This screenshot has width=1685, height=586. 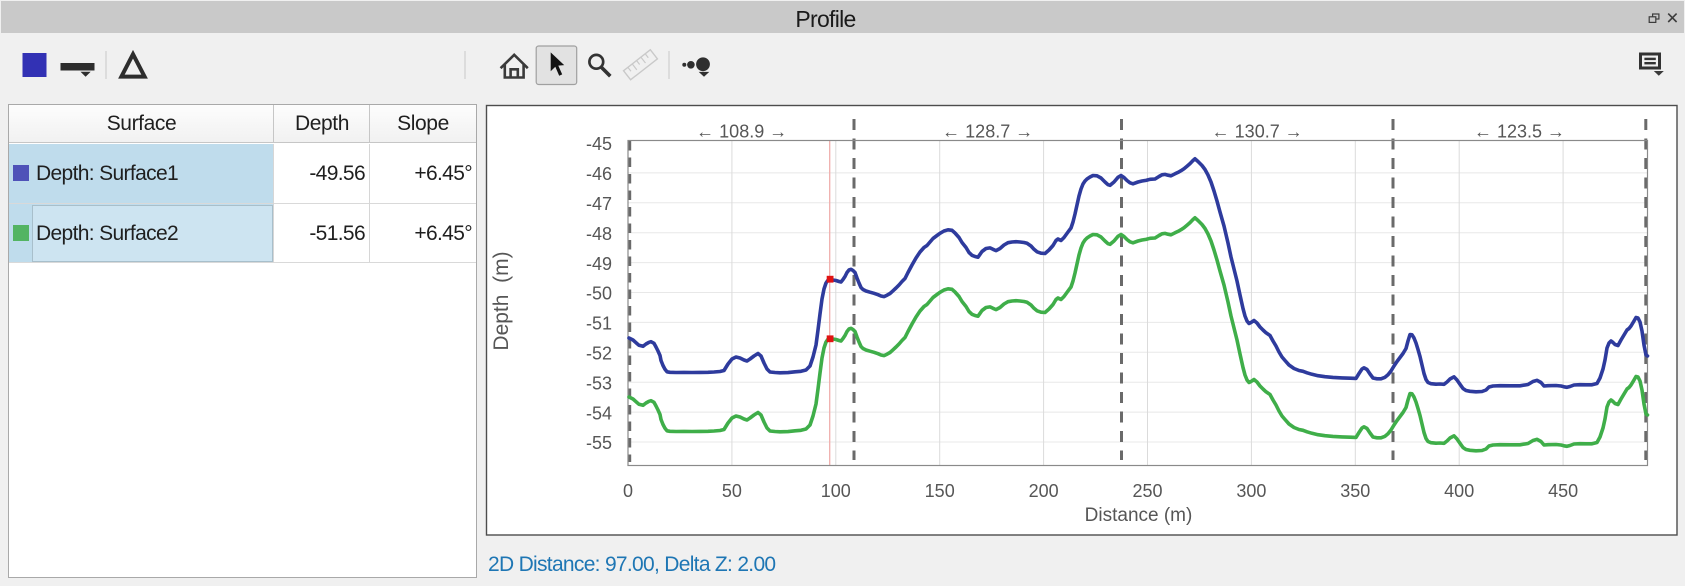 What do you see at coordinates (599, 144) in the screenshot?
I see `svg-text: -45` at bounding box center [599, 144].